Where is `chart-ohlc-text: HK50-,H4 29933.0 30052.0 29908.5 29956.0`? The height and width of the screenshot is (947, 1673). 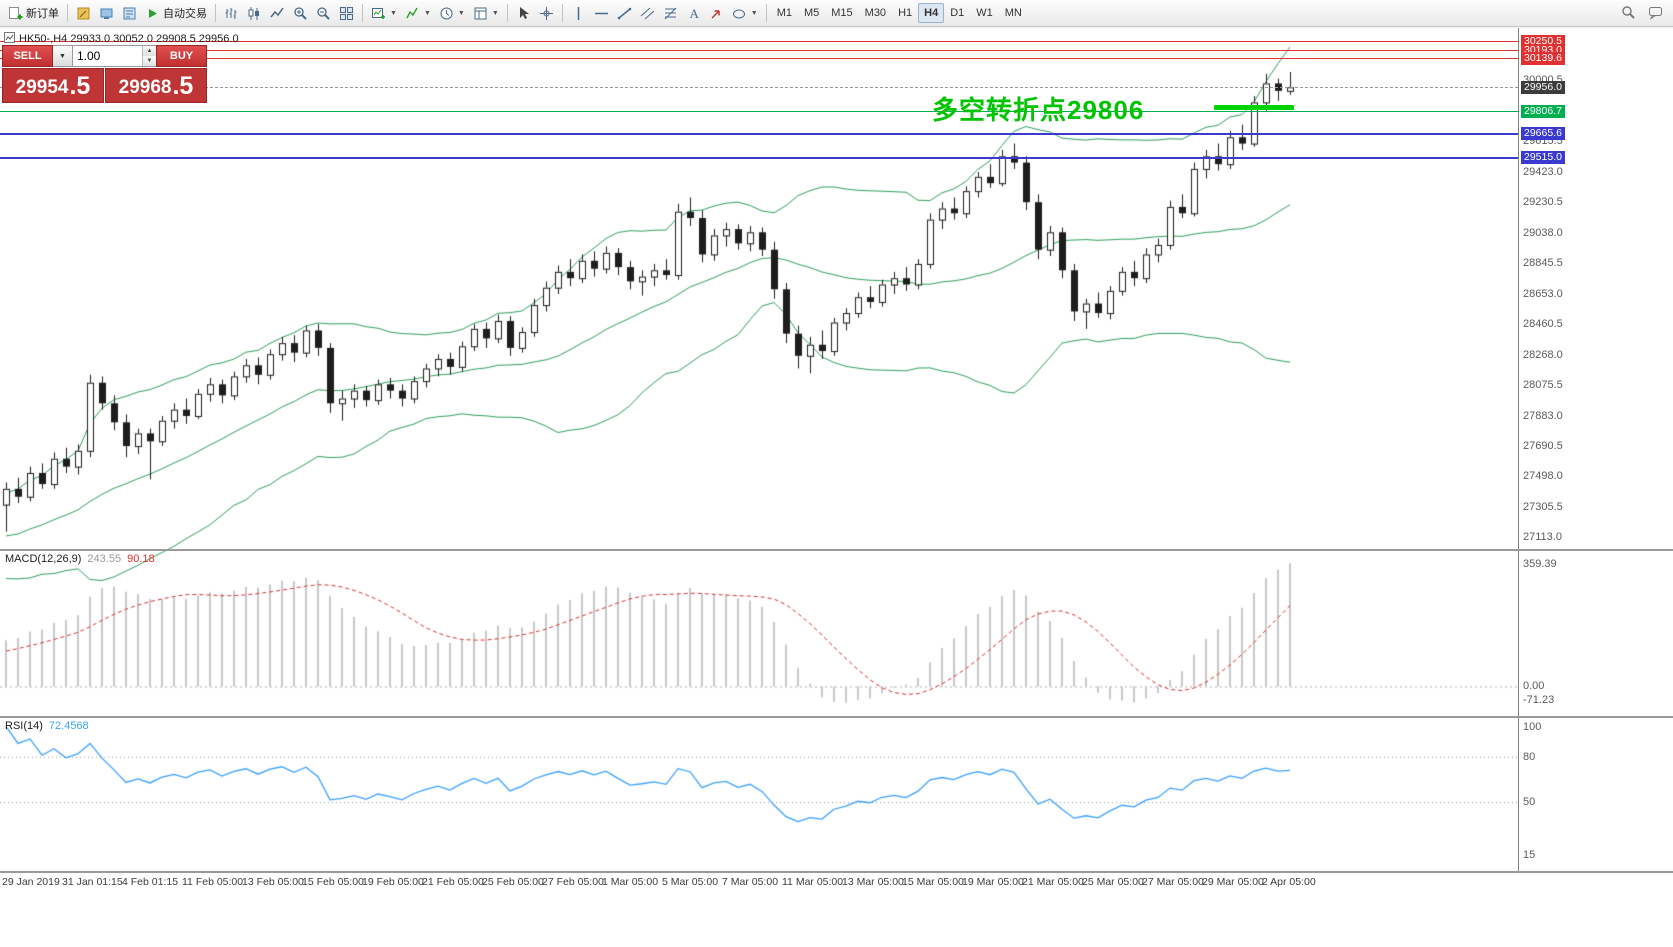 chart-ohlc-text: HK50-,H4 29933.0 30052.0 29908.5 29956.0 is located at coordinates (129, 39).